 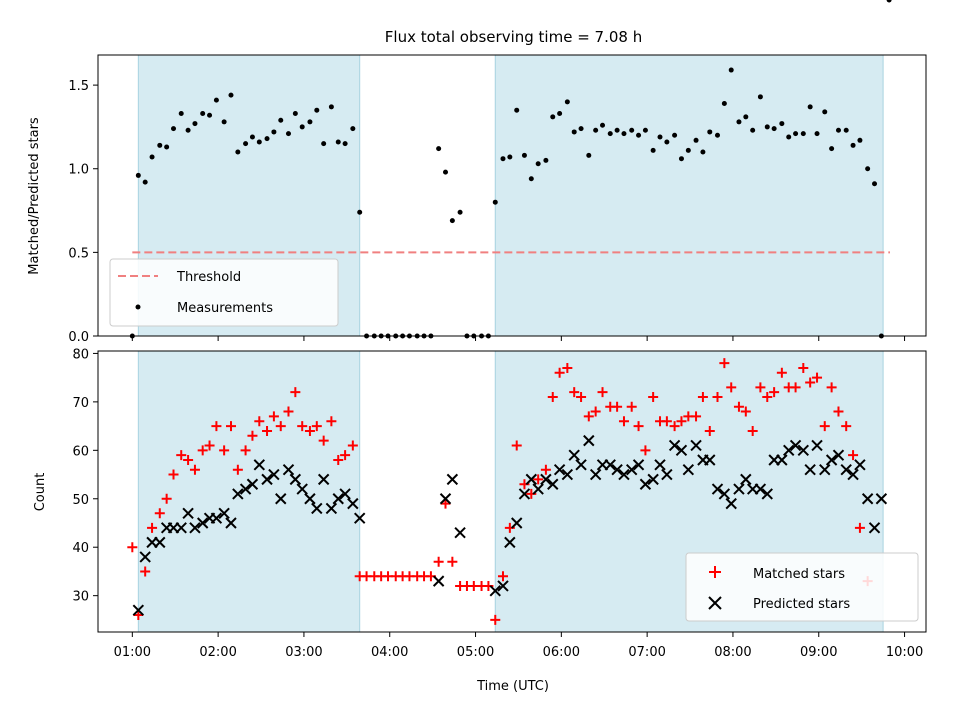 I want to click on bottom-x-tick-label: 08:00, so click(x=732, y=652).